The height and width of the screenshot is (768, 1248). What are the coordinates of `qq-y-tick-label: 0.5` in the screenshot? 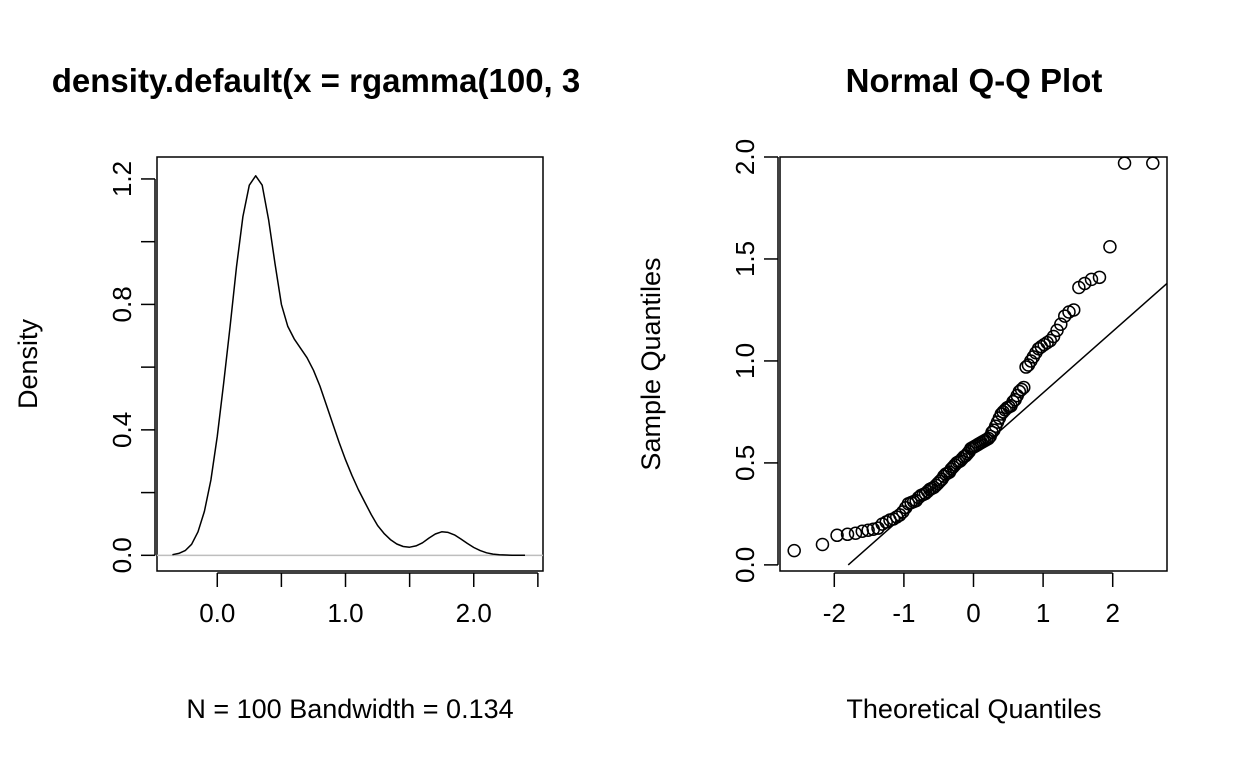 It's located at (745, 463).